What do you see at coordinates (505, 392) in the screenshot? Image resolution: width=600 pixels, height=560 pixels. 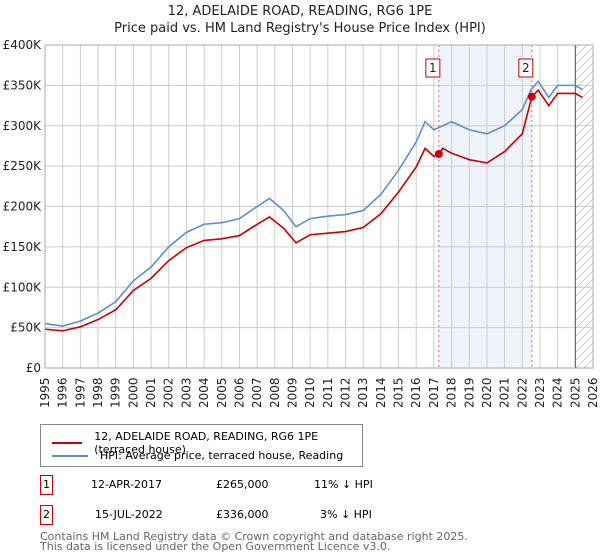 I see `x-tick-label: 2021` at bounding box center [505, 392].